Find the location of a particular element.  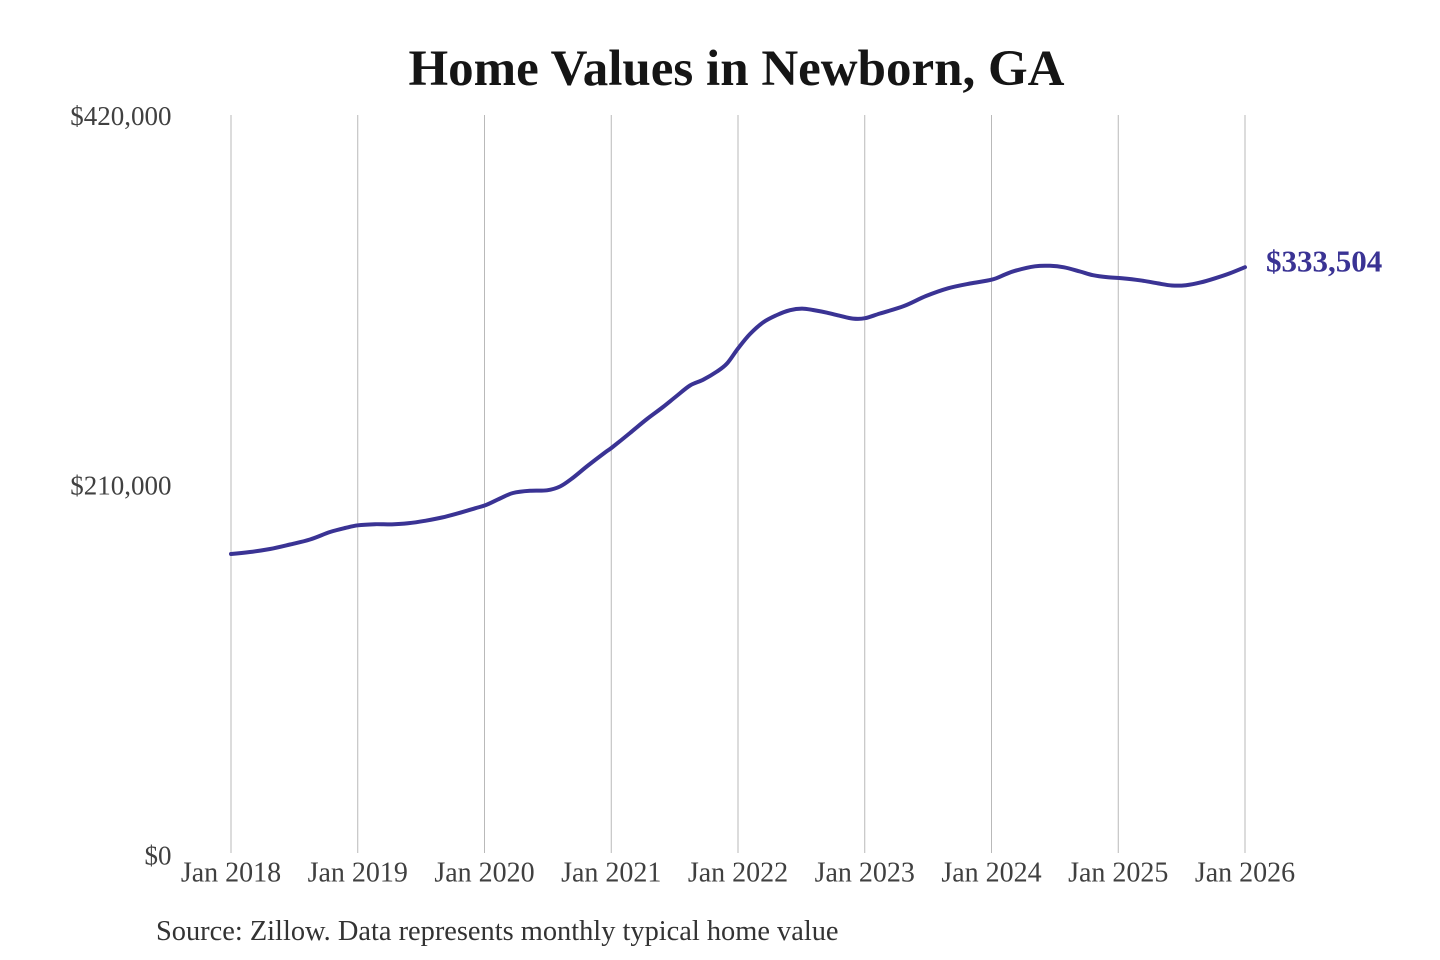

svg-text: Jan 2025 is located at coordinates (1118, 873).